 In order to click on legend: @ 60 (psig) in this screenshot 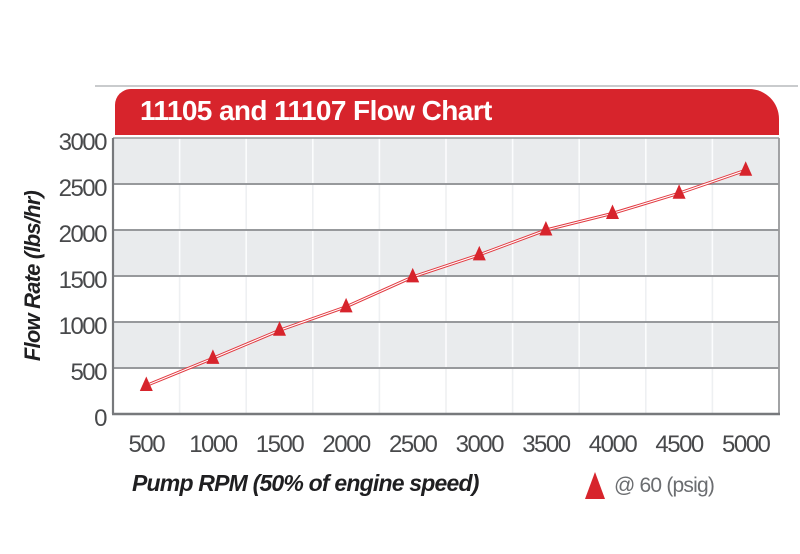, I will do `click(650, 485)`.